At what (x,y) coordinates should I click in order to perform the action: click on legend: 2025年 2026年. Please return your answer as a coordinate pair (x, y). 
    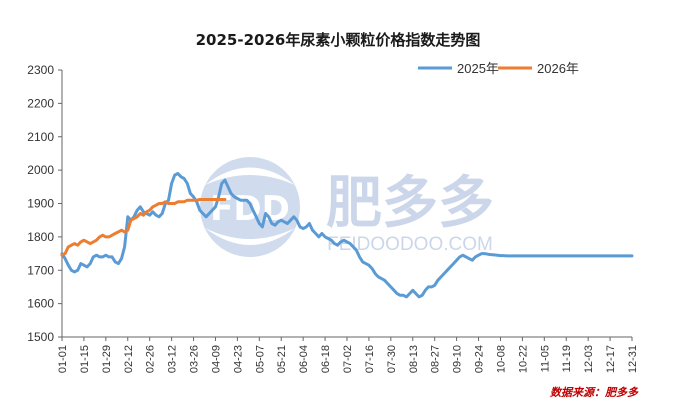
    Looking at the image, I should click on (498, 68).